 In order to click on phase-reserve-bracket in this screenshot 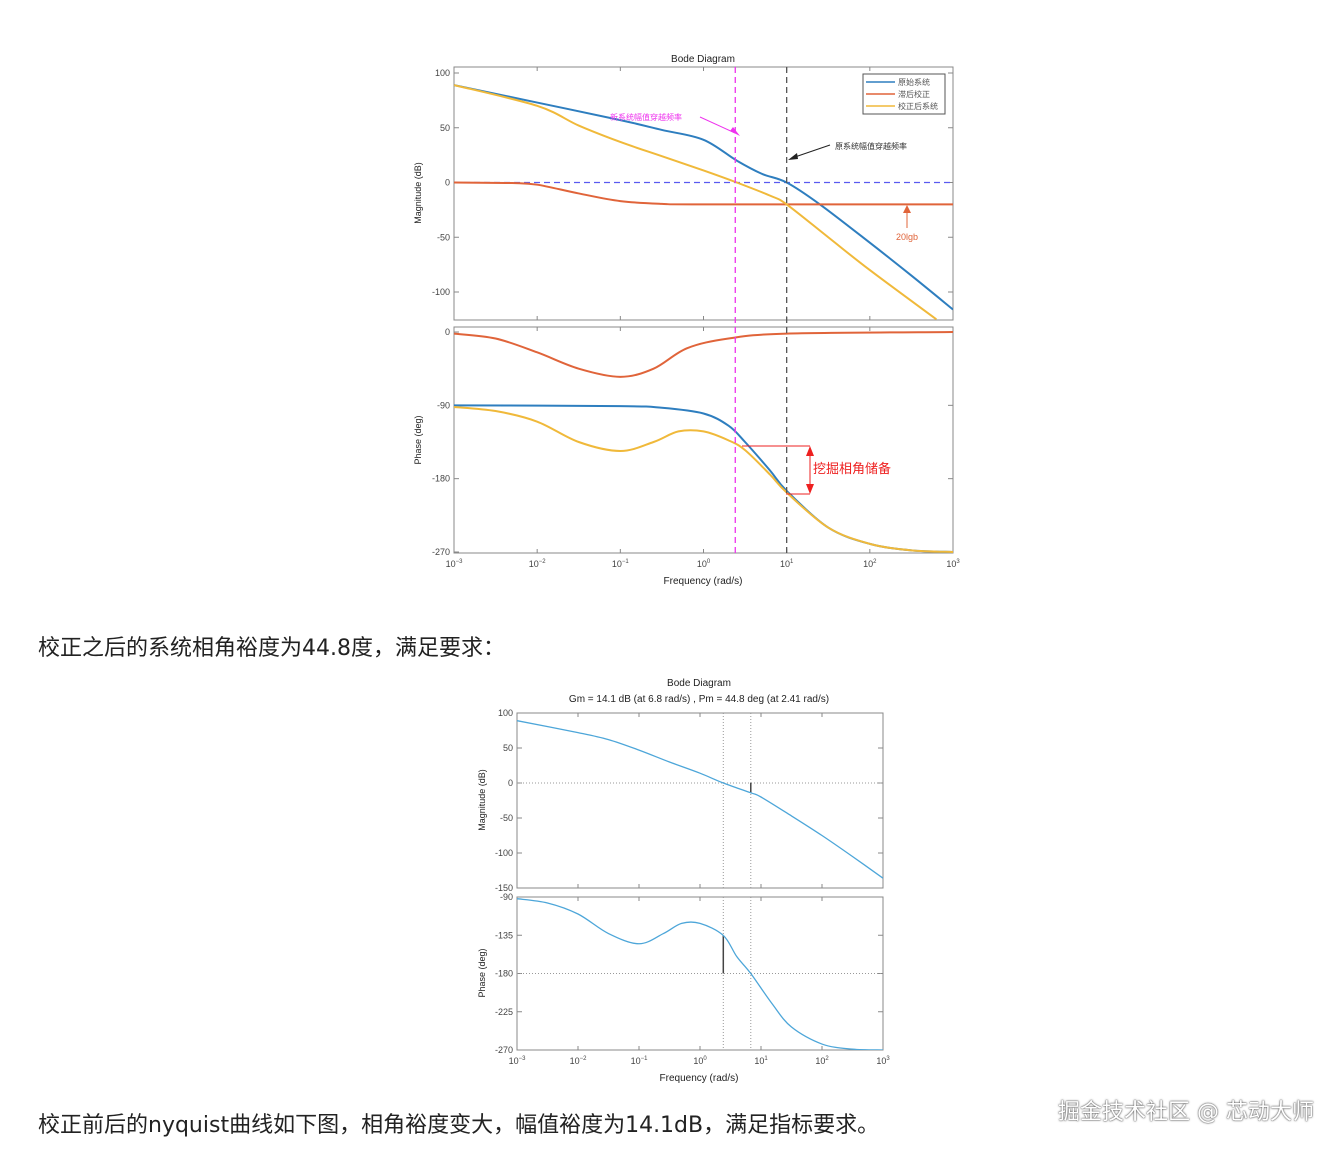, I will do `click(776, 470)`.